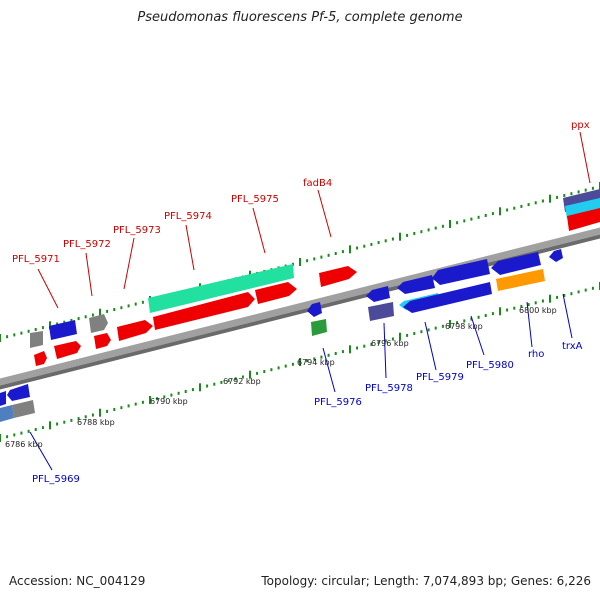  I want to click on gene-label-pfl-5974: PFL_5974, so click(188, 216).